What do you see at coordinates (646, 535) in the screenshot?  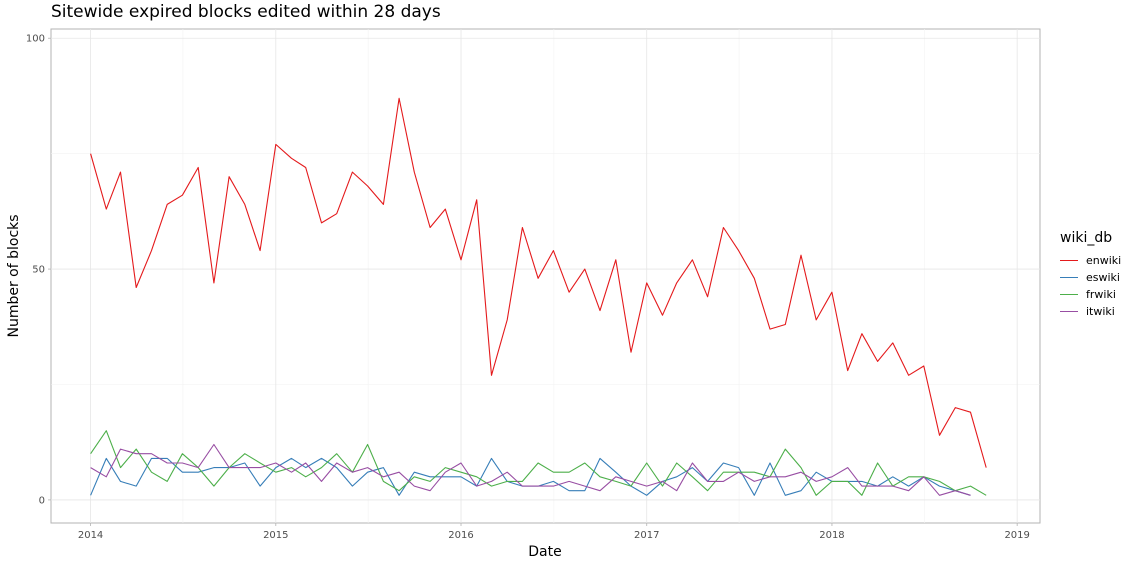 I see `x-tick-label: 2017` at bounding box center [646, 535].